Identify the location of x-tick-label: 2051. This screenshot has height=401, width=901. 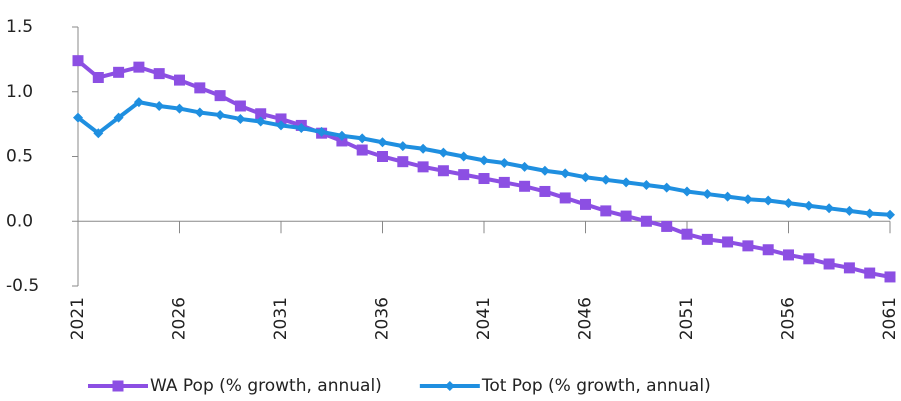
(687, 318).